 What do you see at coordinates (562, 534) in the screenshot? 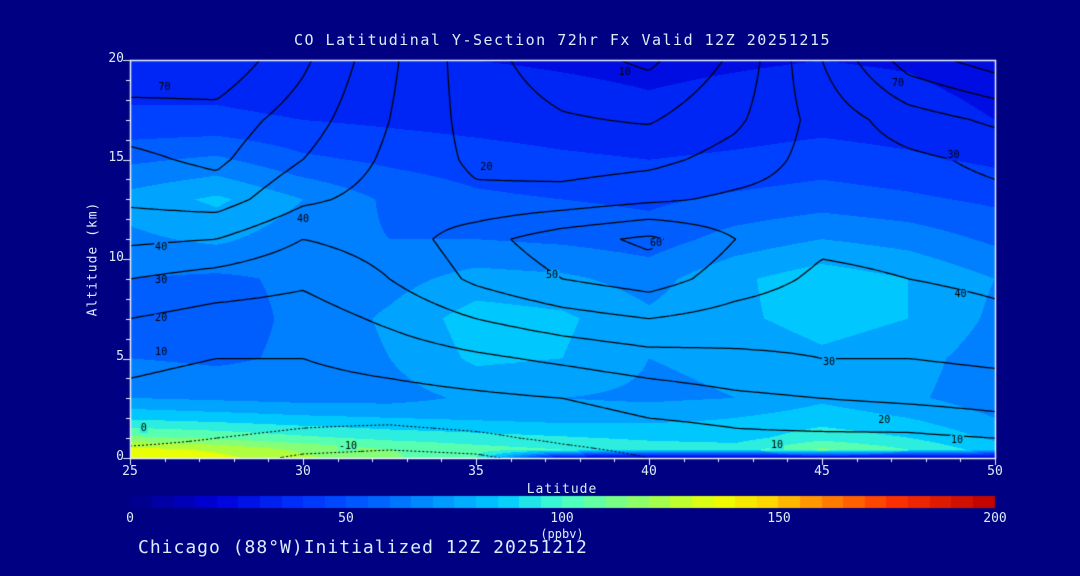
I see `colorbar-units-label: (ppbv)` at bounding box center [562, 534].